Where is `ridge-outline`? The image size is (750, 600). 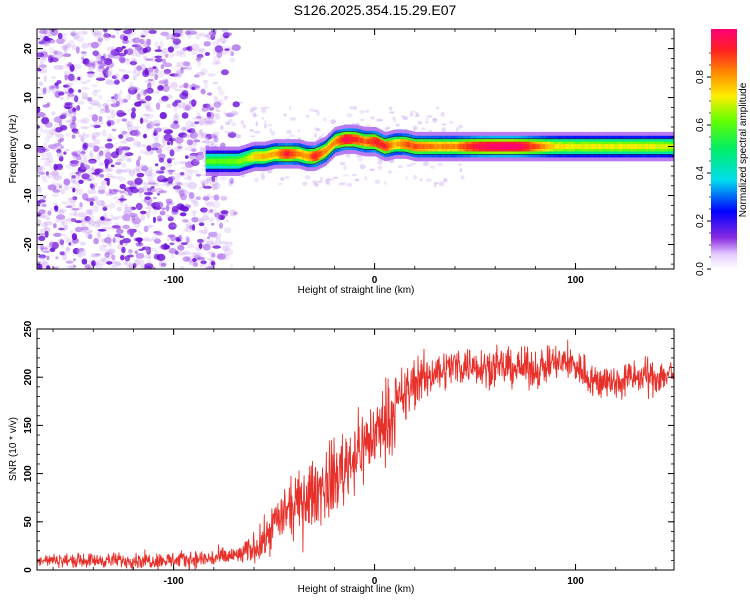
ridge-outline is located at coordinates (439, 142).